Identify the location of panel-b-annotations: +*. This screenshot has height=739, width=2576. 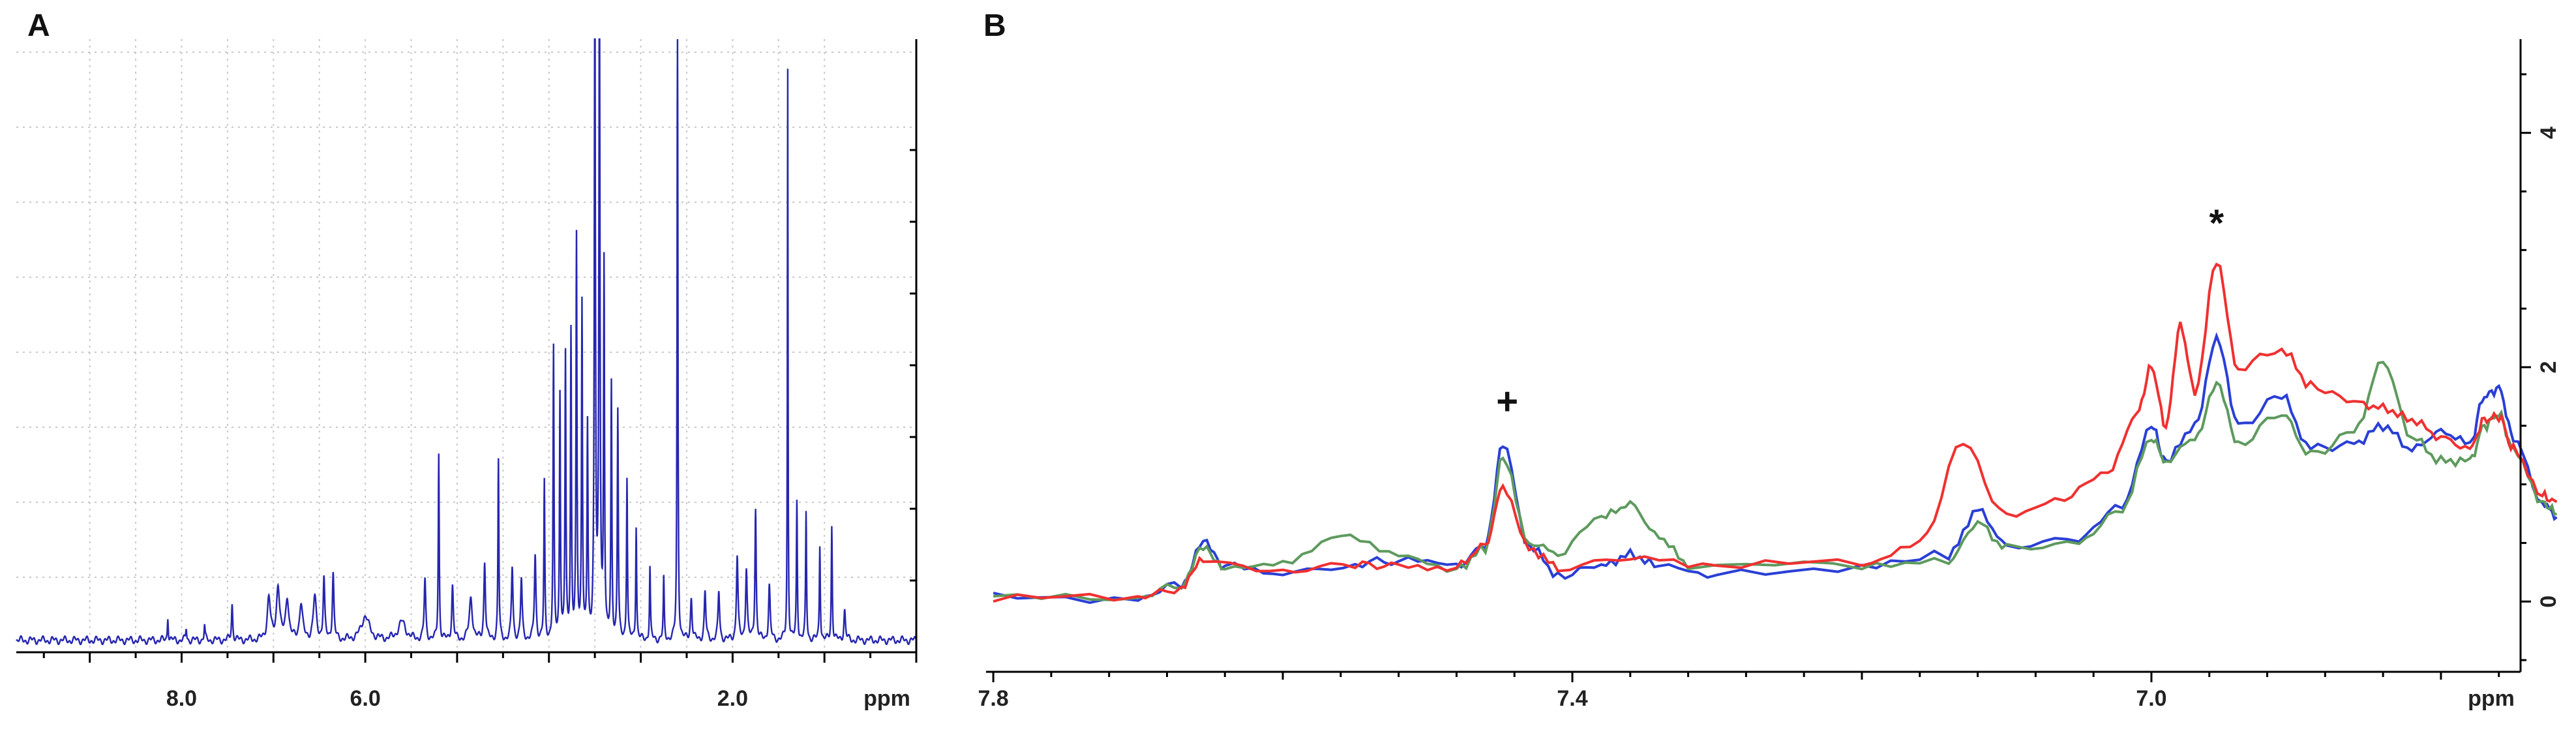
(1860, 312).